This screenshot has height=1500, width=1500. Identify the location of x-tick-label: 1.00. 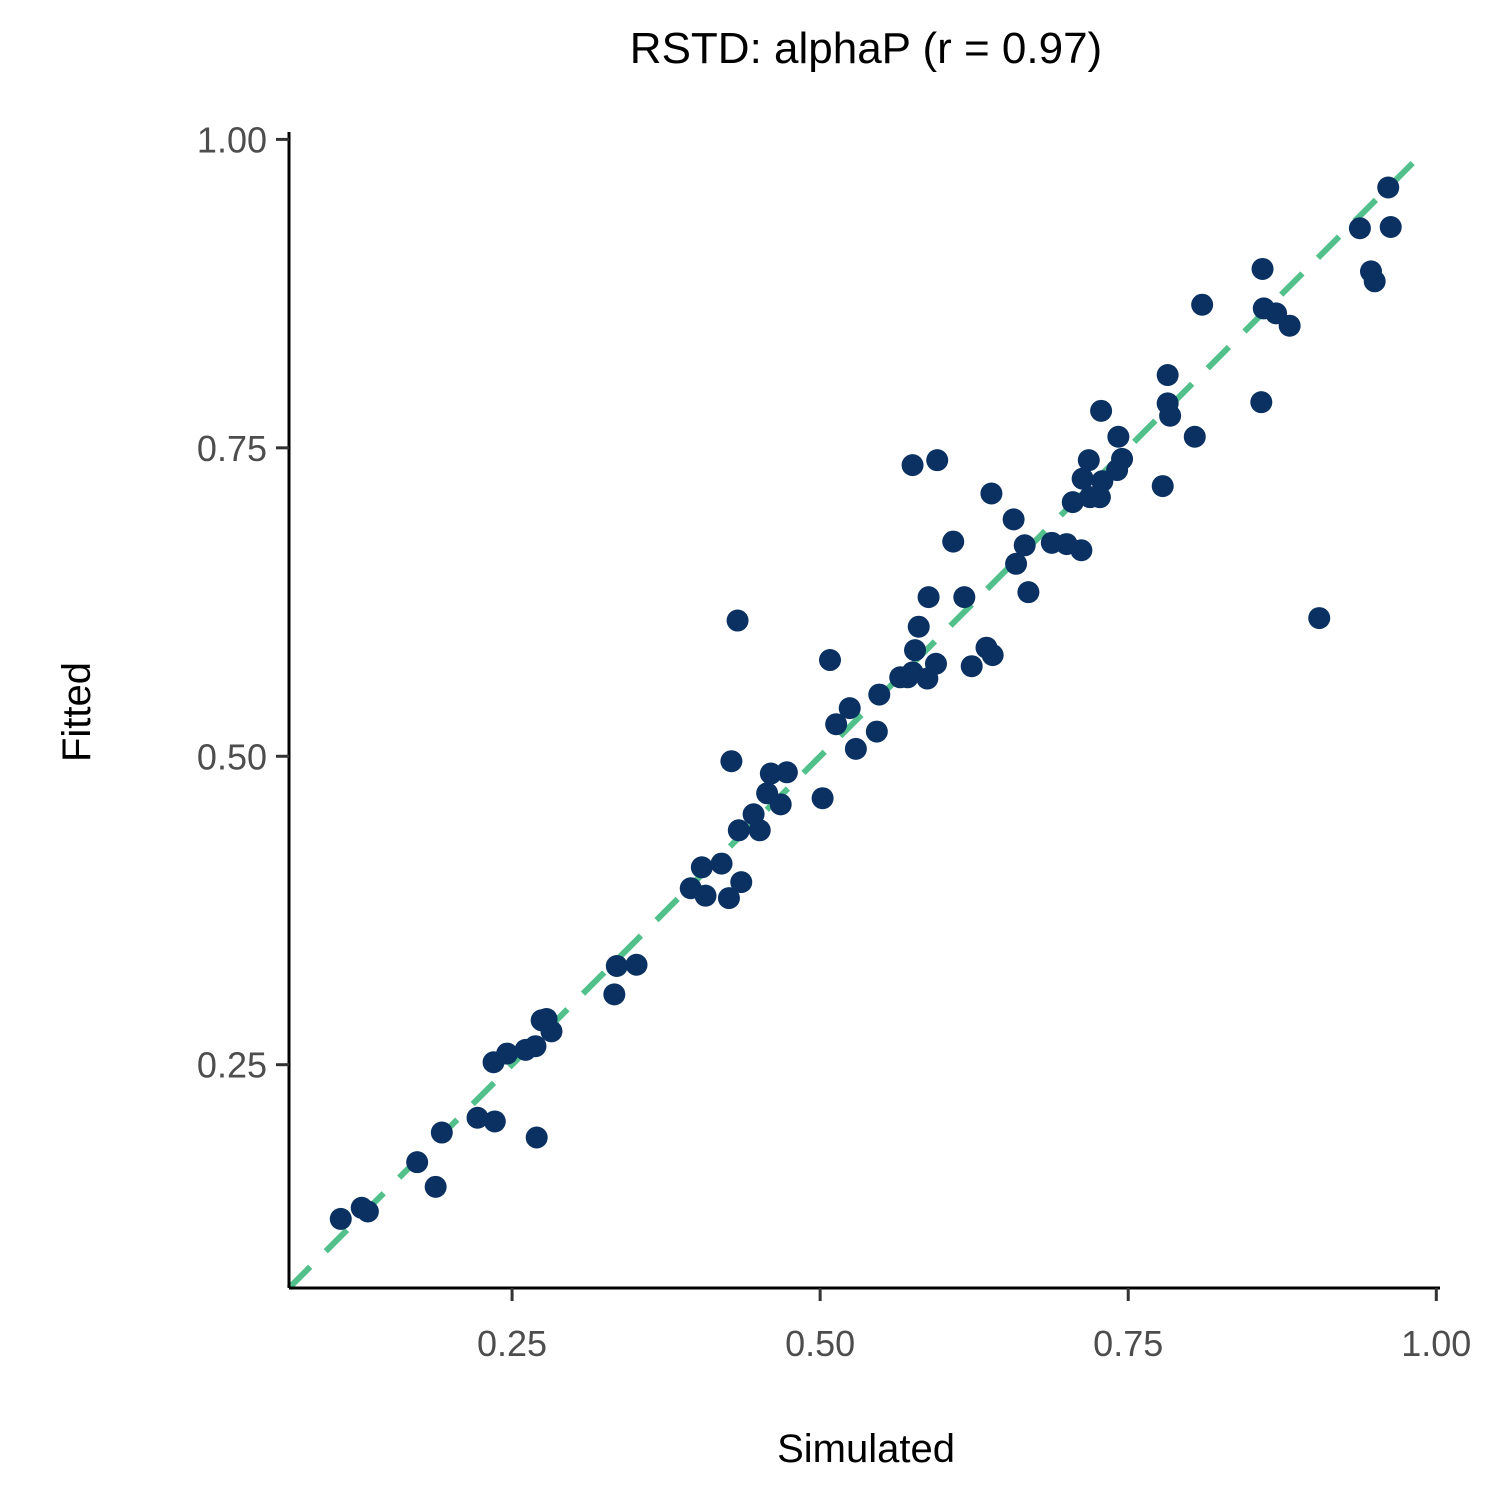
(1436, 1343).